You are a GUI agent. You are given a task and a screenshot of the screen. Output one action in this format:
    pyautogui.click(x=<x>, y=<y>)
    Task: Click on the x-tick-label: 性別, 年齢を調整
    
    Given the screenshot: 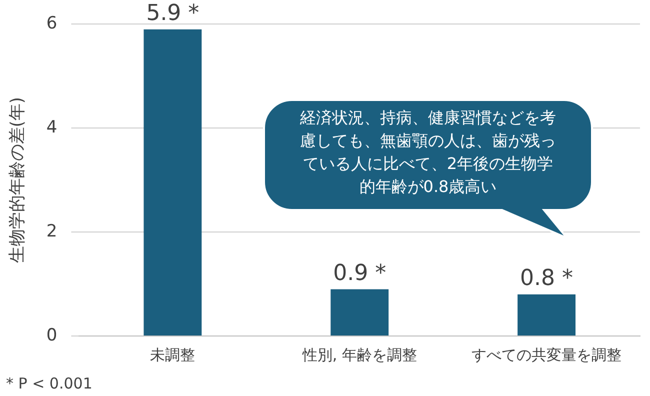 What is the action you would take?
    pyautogui.click(x=359, y=355)
    